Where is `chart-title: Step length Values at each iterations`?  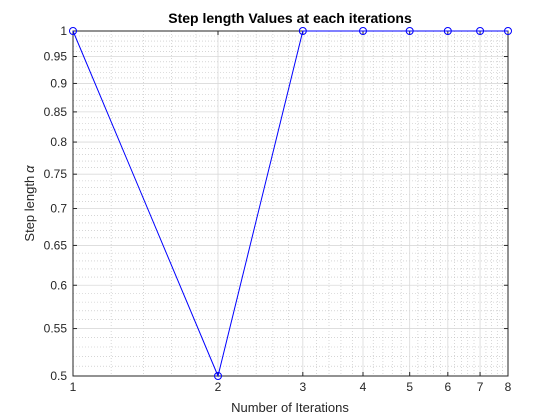
chart-title: Step length Values at each iterations is located at coordinates (290, 18).